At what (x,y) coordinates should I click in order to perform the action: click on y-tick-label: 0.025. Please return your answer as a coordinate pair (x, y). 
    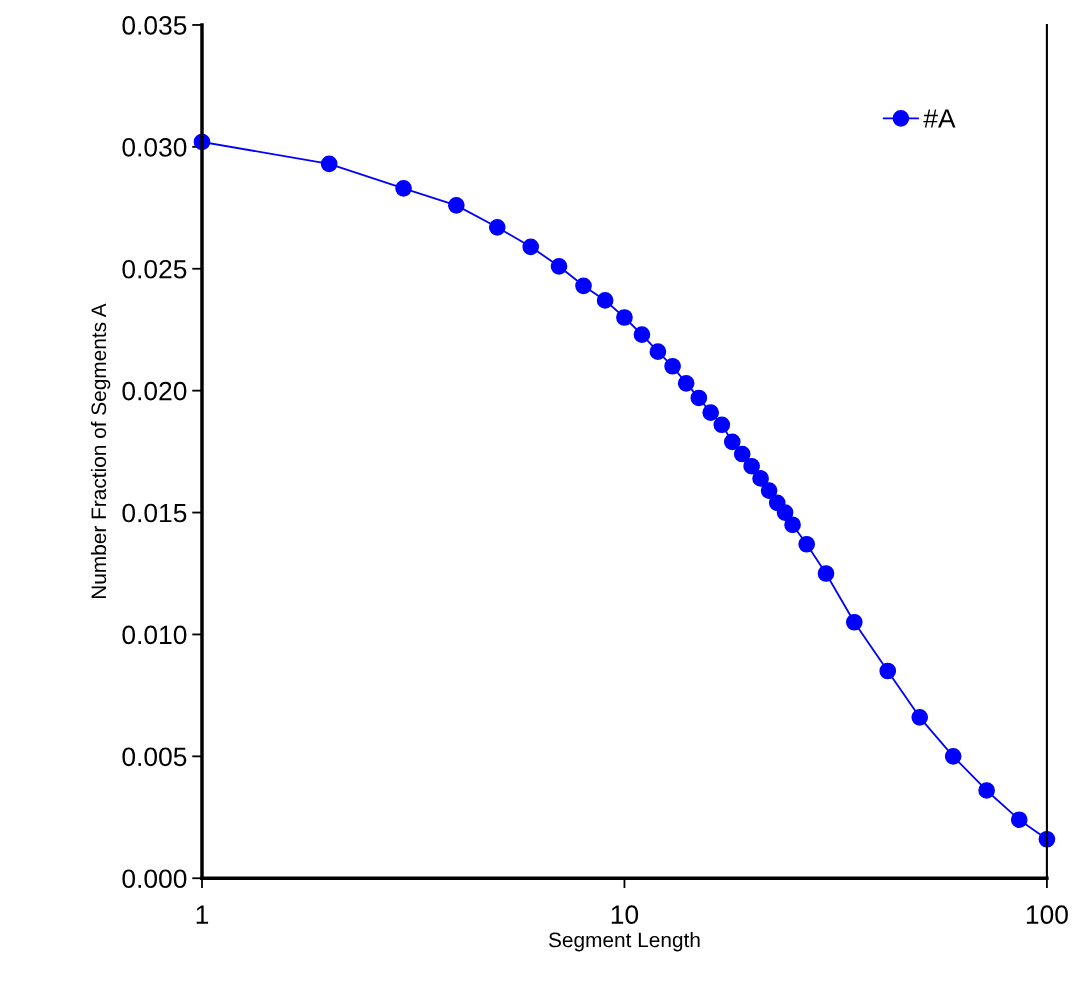
    Looking at the image, I should click on (154, 269).